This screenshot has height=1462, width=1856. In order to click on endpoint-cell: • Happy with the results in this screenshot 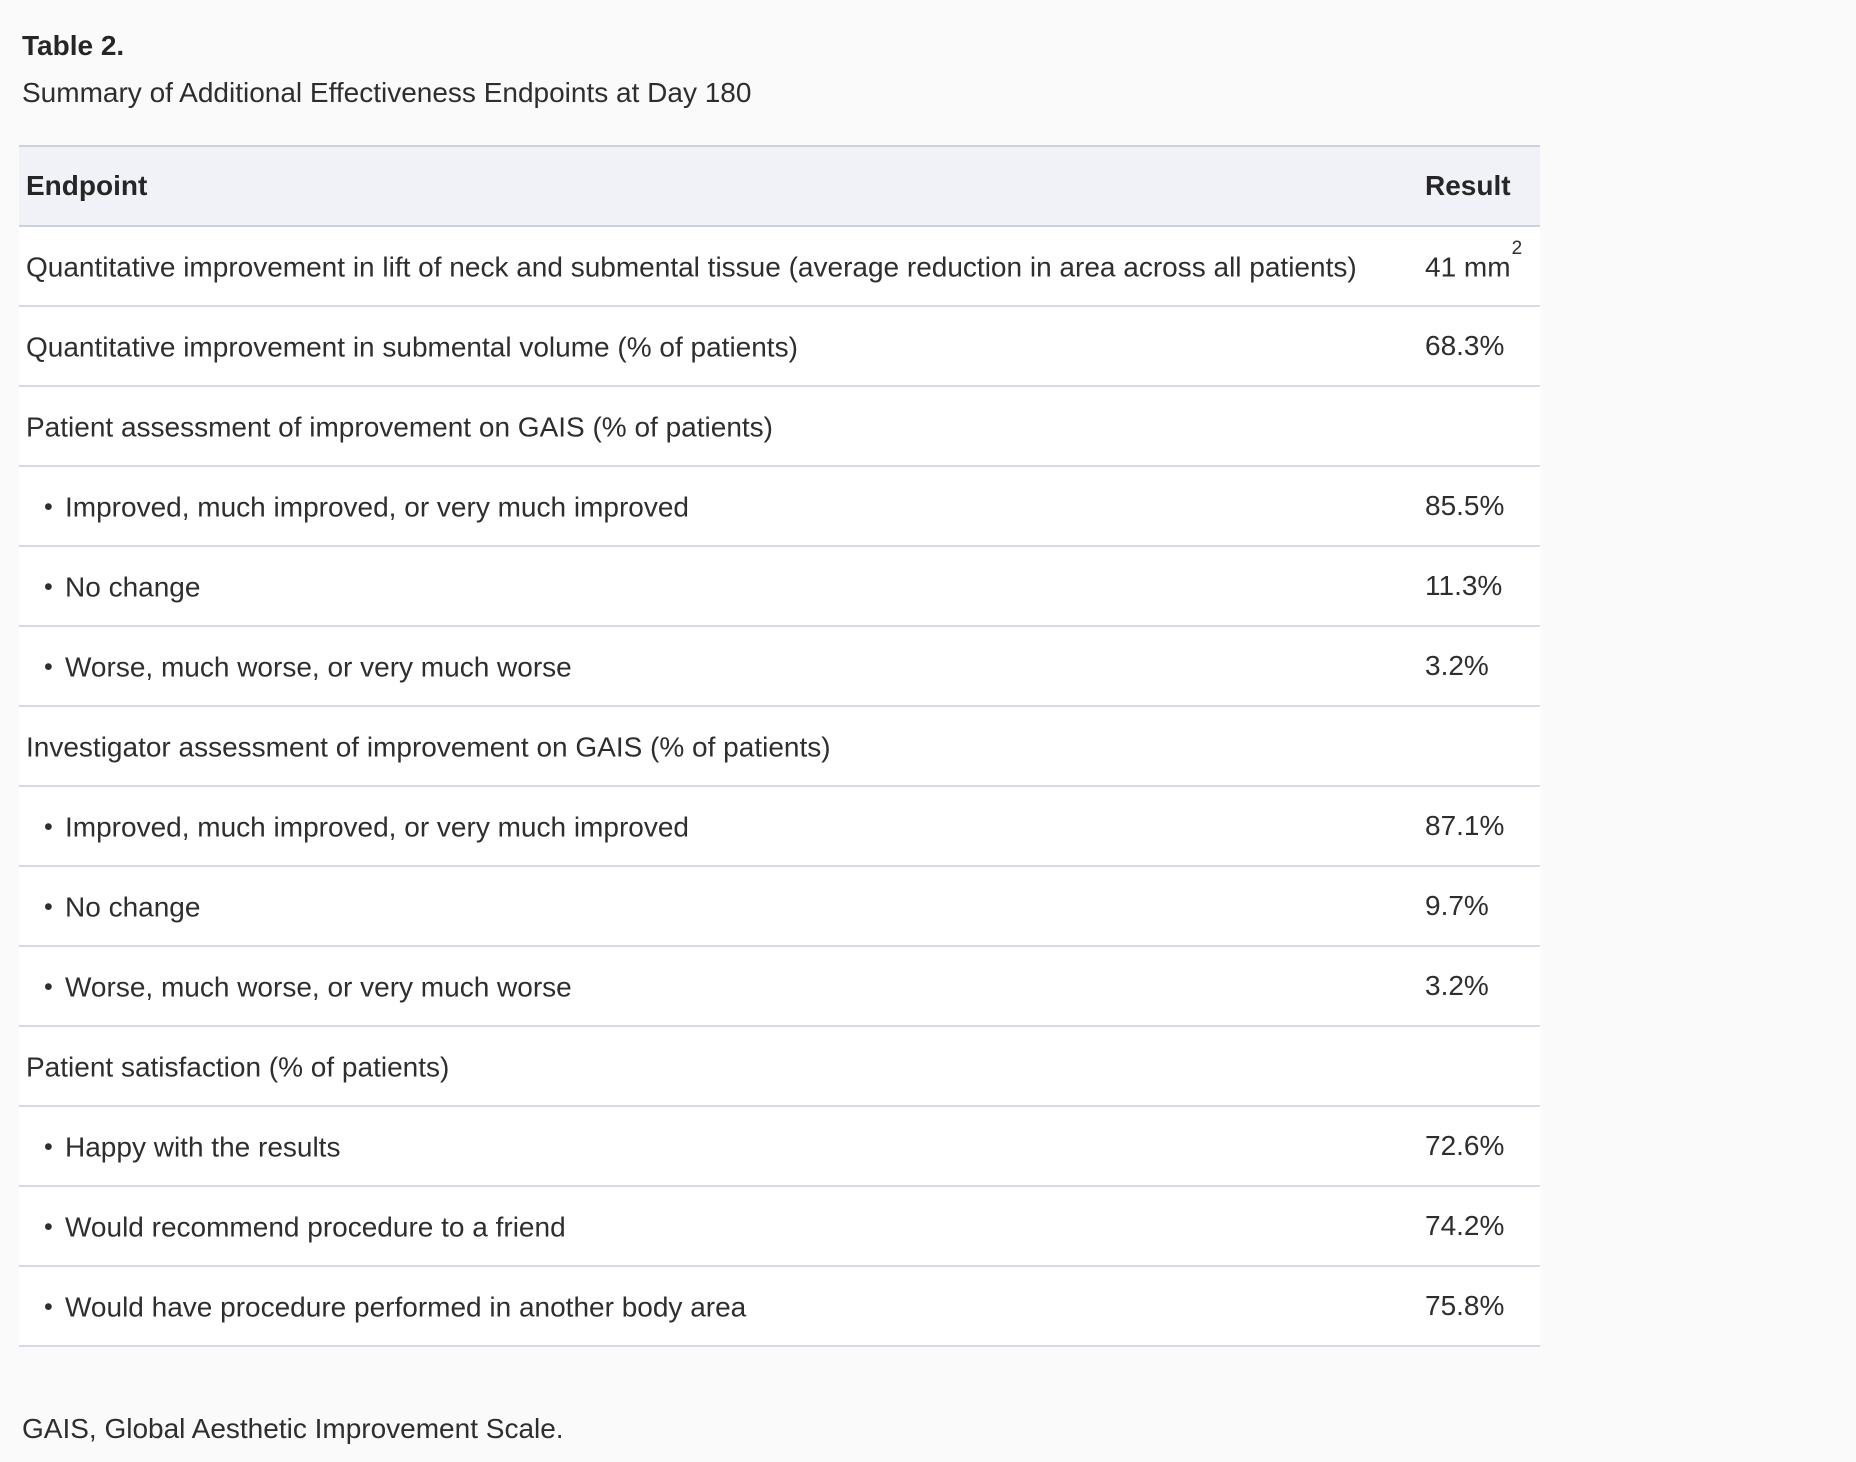, I will do `click(713, 1147)`.